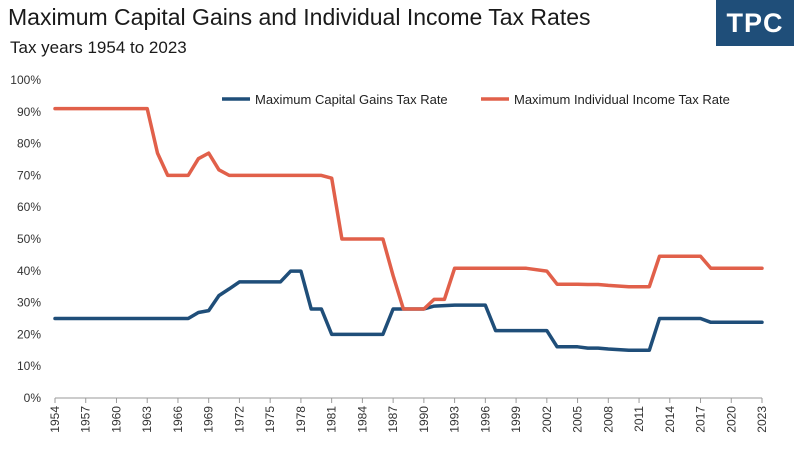 The image size is (800, 450). I want to click on x-tick-label: 1966, so click(178, 419).